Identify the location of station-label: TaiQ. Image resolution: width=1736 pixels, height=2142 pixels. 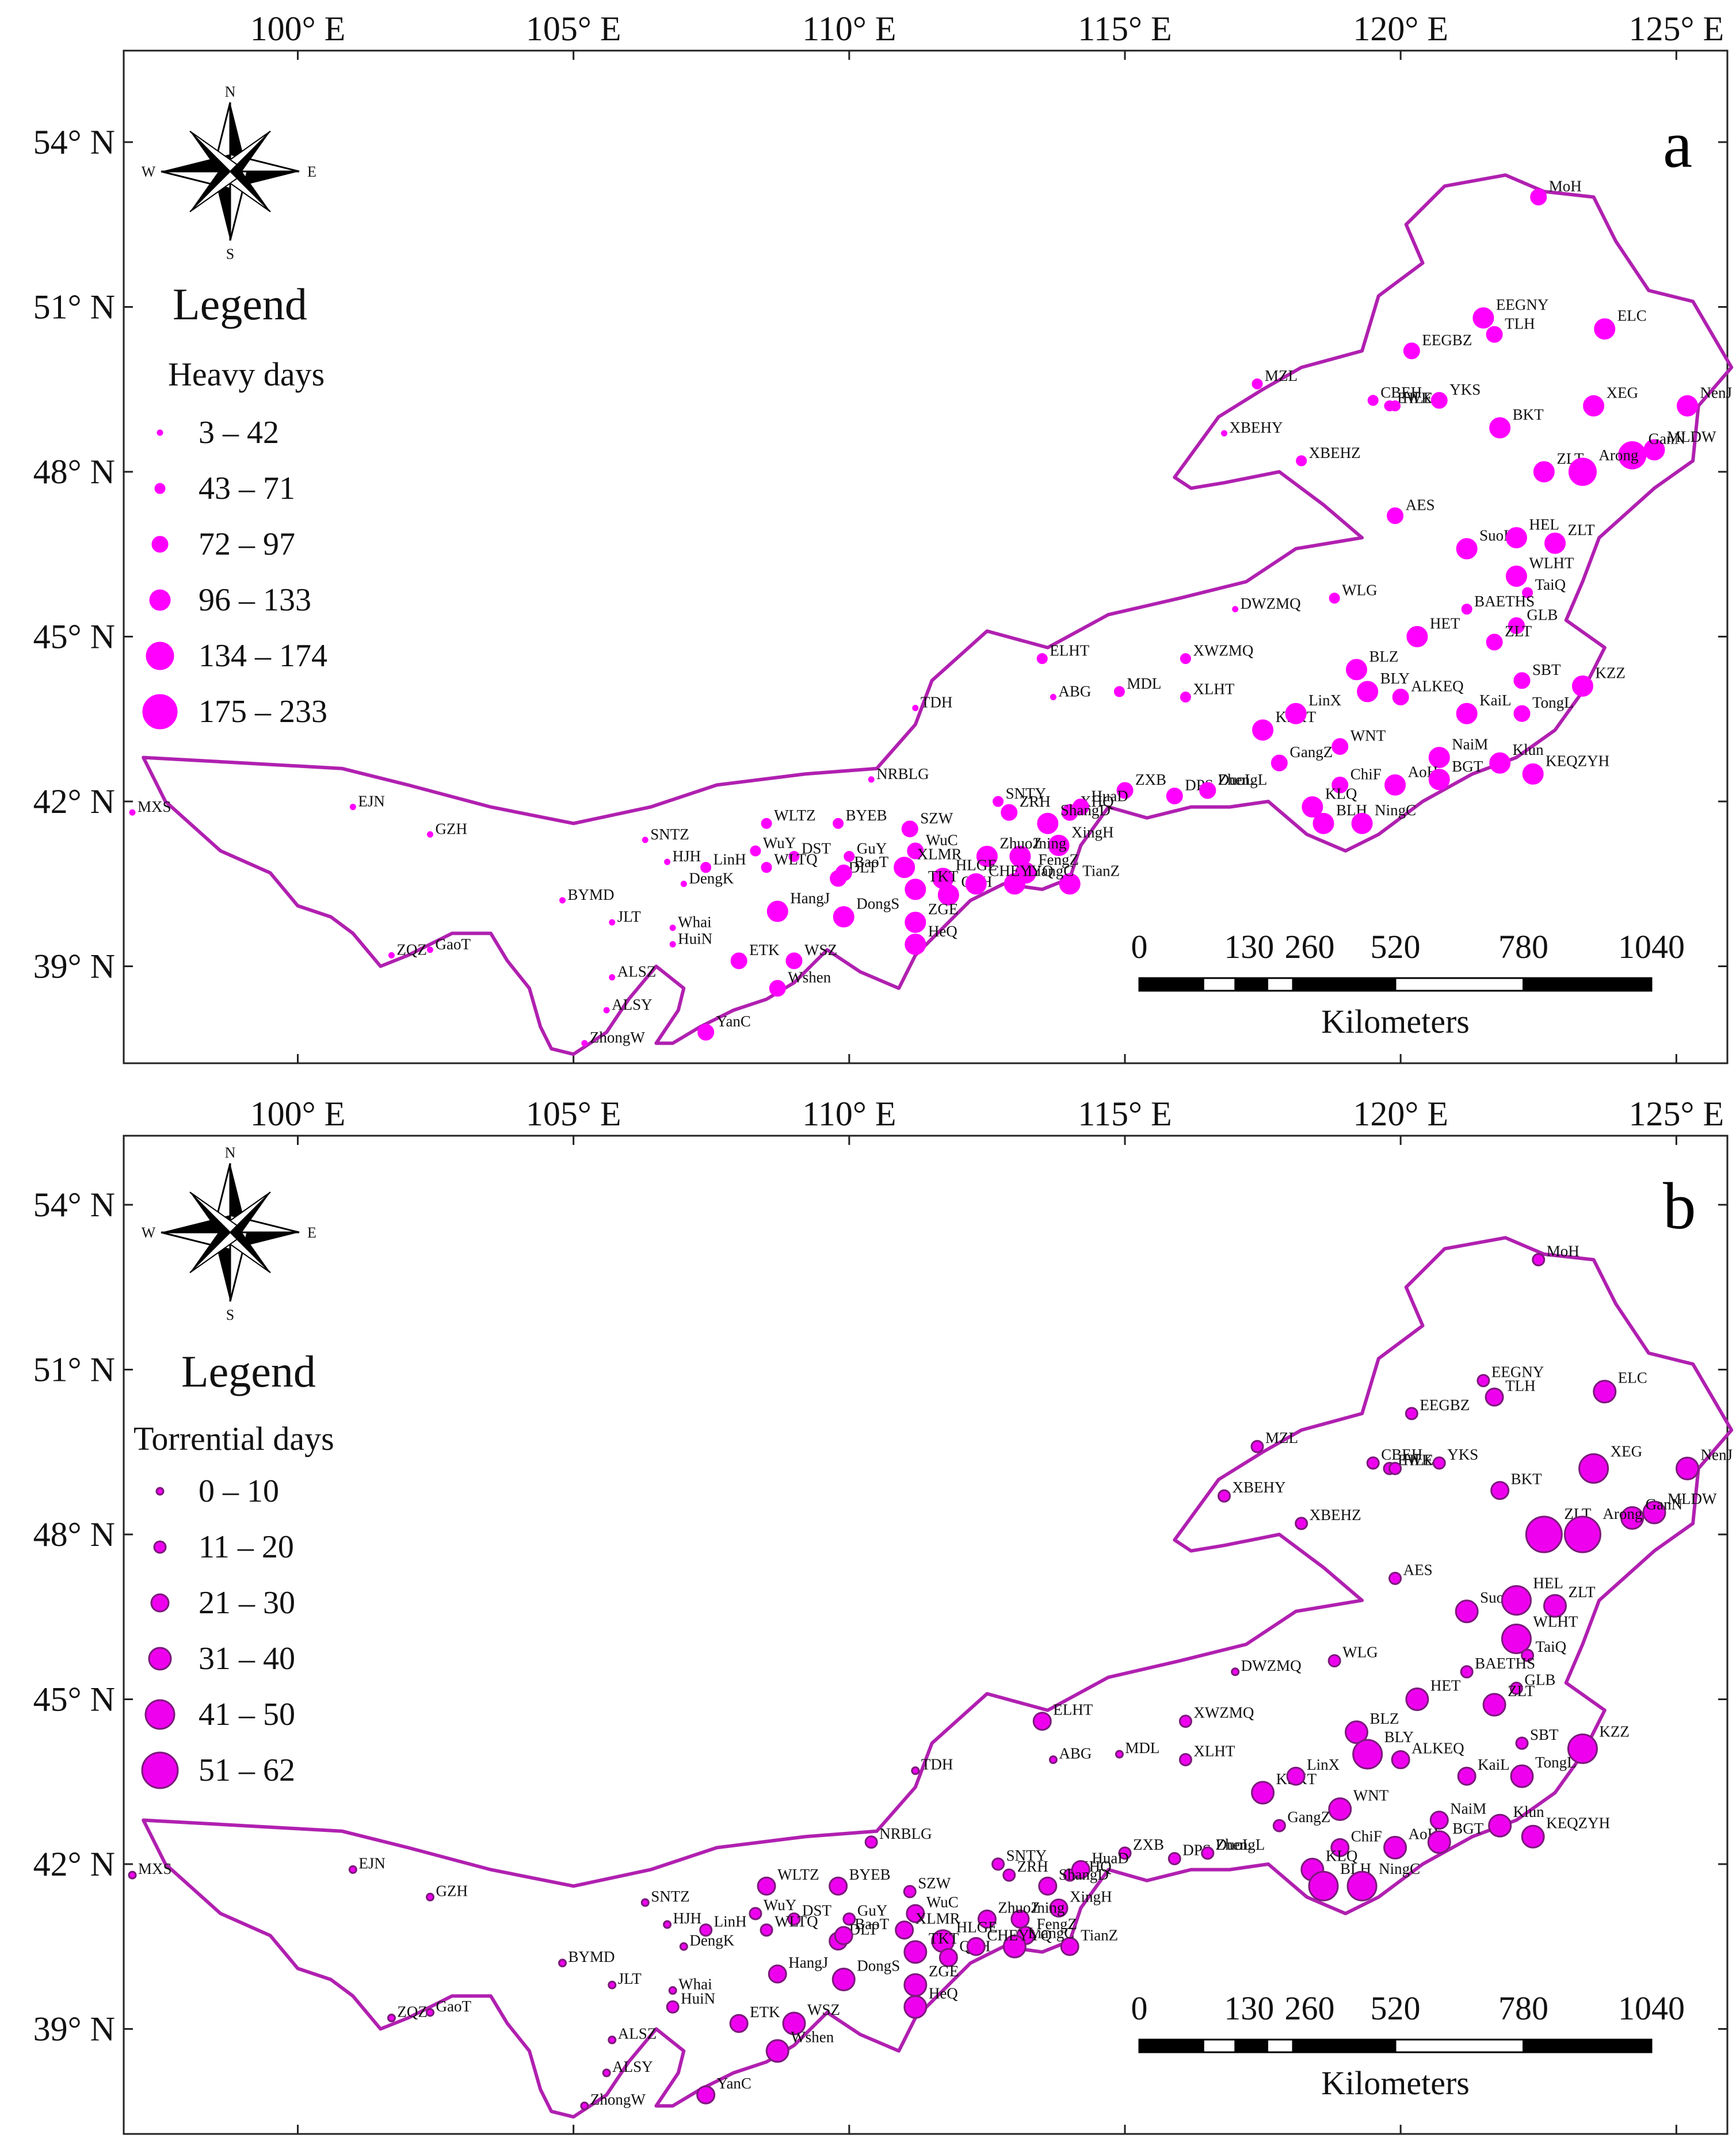
(1550, 584).